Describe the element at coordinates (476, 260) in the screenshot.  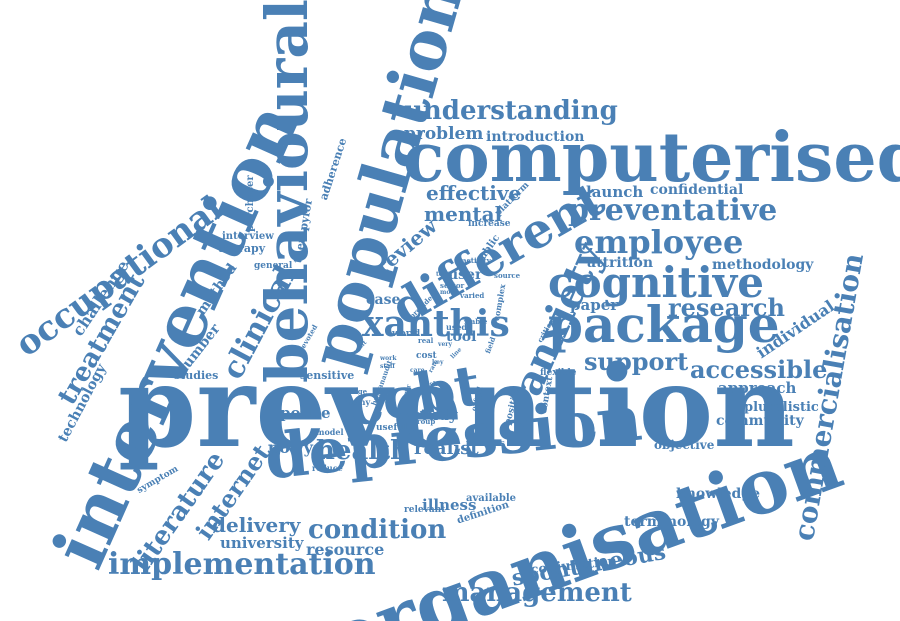
I see `word-activity: activity` at that location.